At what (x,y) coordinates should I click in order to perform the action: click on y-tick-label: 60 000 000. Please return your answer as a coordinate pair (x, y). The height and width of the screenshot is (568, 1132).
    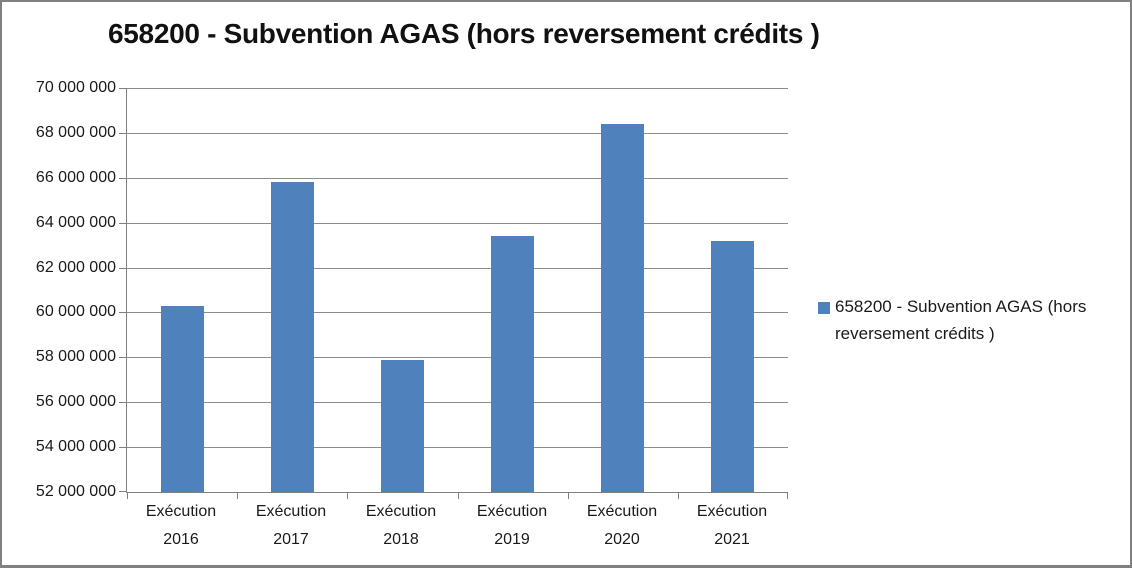
    Looking at the image, I should click on (75, 311).